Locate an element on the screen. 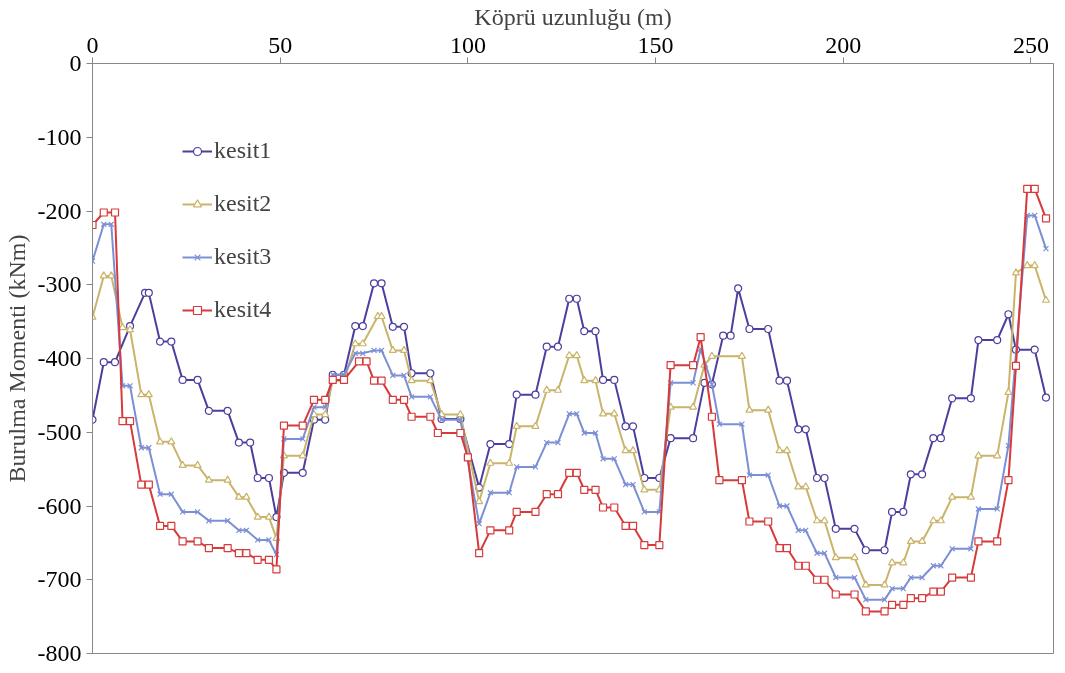  legend-label: kesit2 is located at coordinates (243, 203).